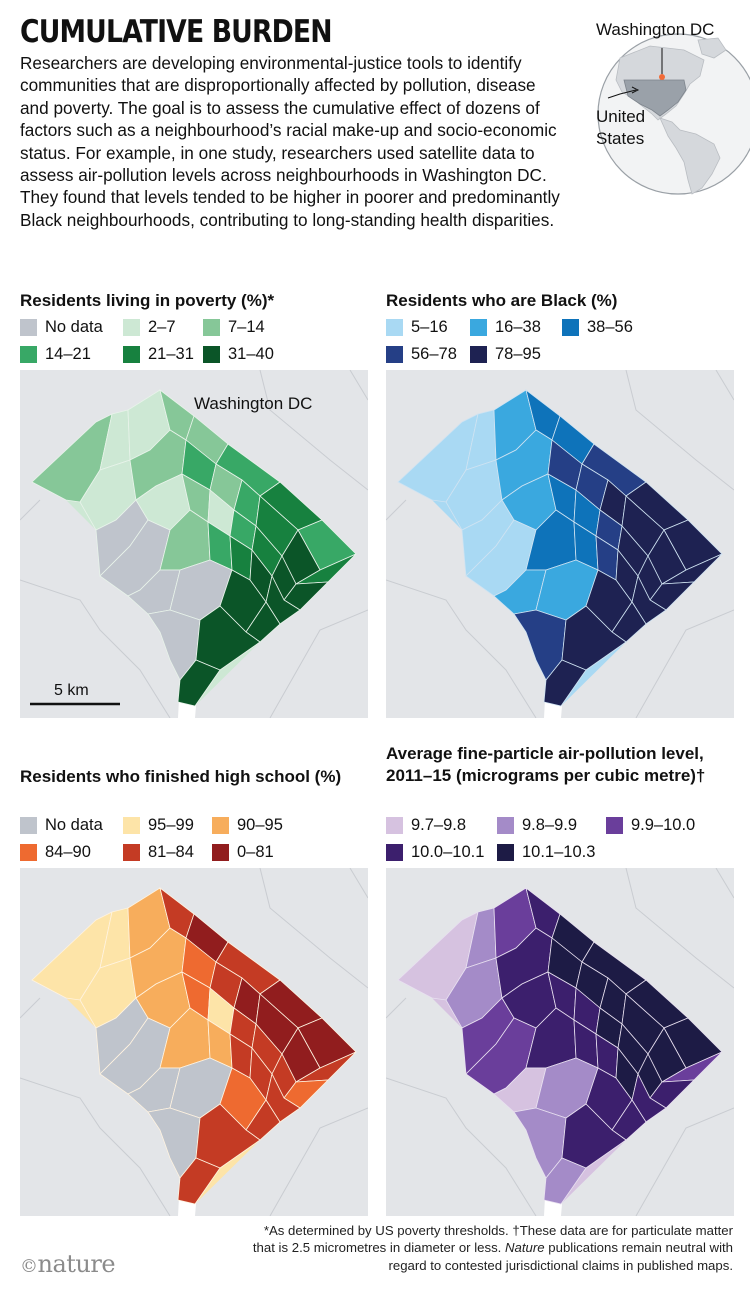 This screenshot has height=1290, width=751. What do you see at coordinates (61, 825) in the screenshot?
I see `legend-item-hs-no-data: No data` at bounding box center [61, 825].